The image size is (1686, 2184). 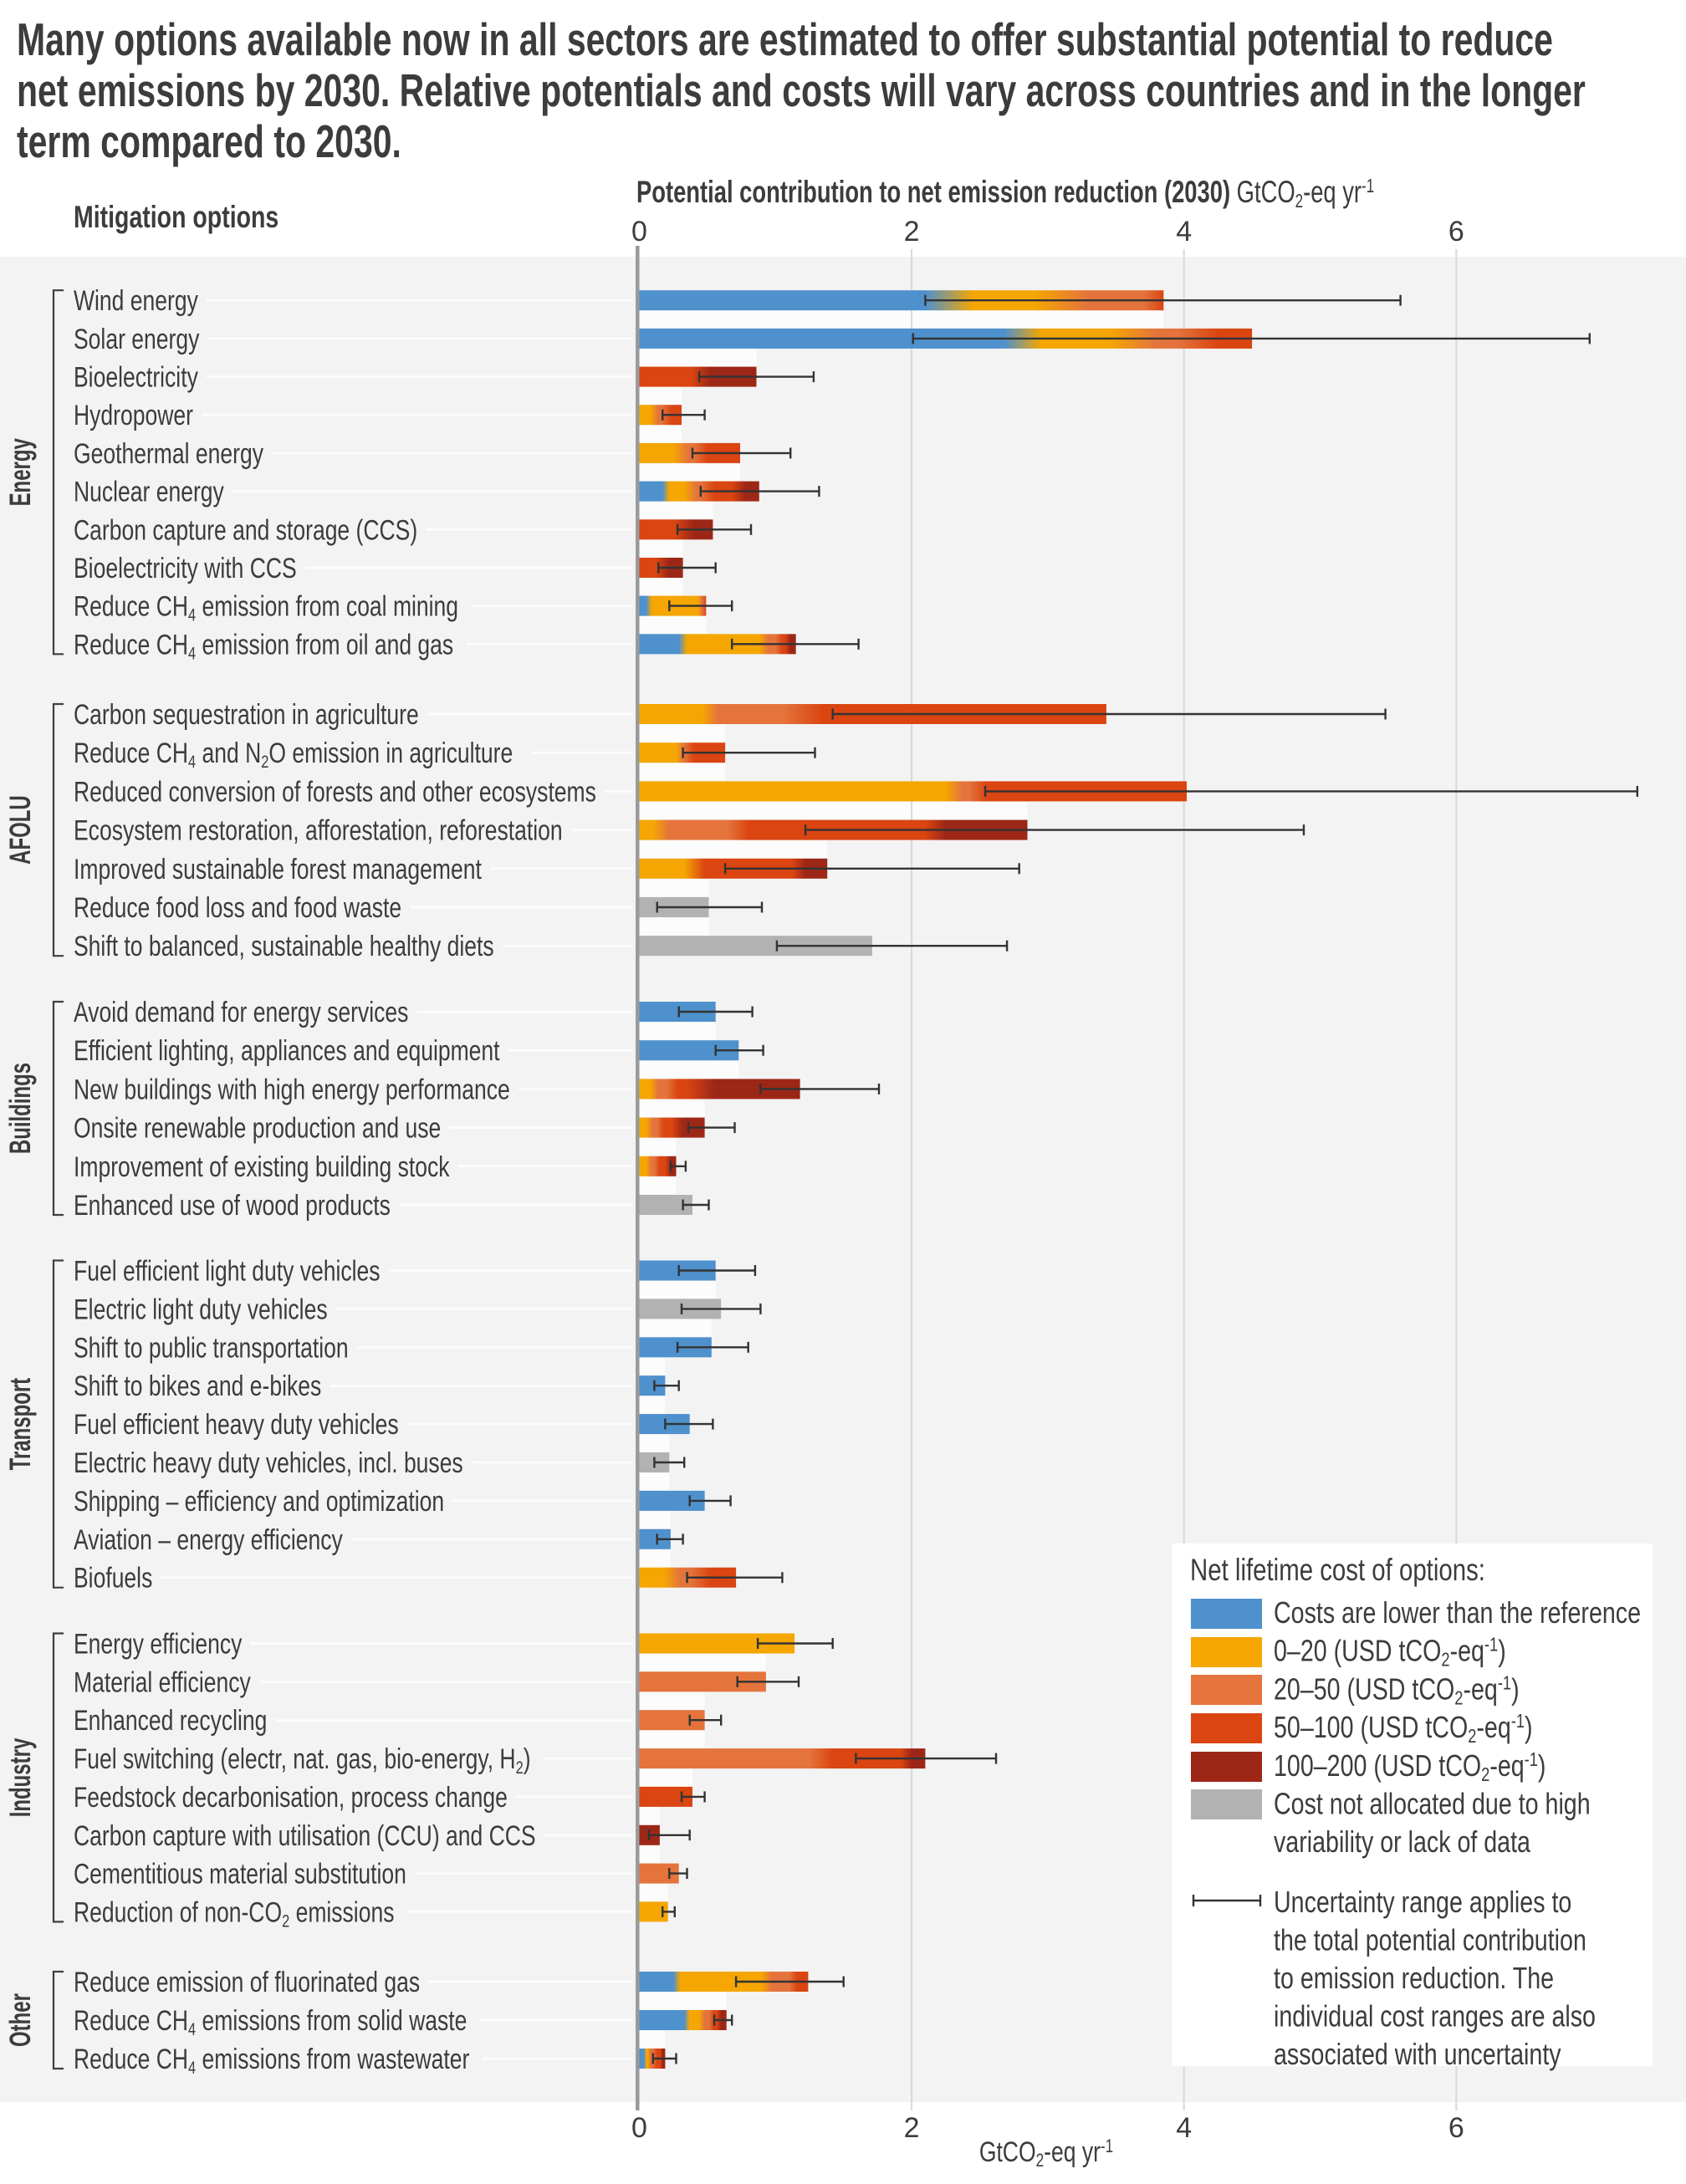 What do you see at coordinates (21, 1424) in the screenshot?
I see `svg-text: Transport` at bounding box center [21, 1424].